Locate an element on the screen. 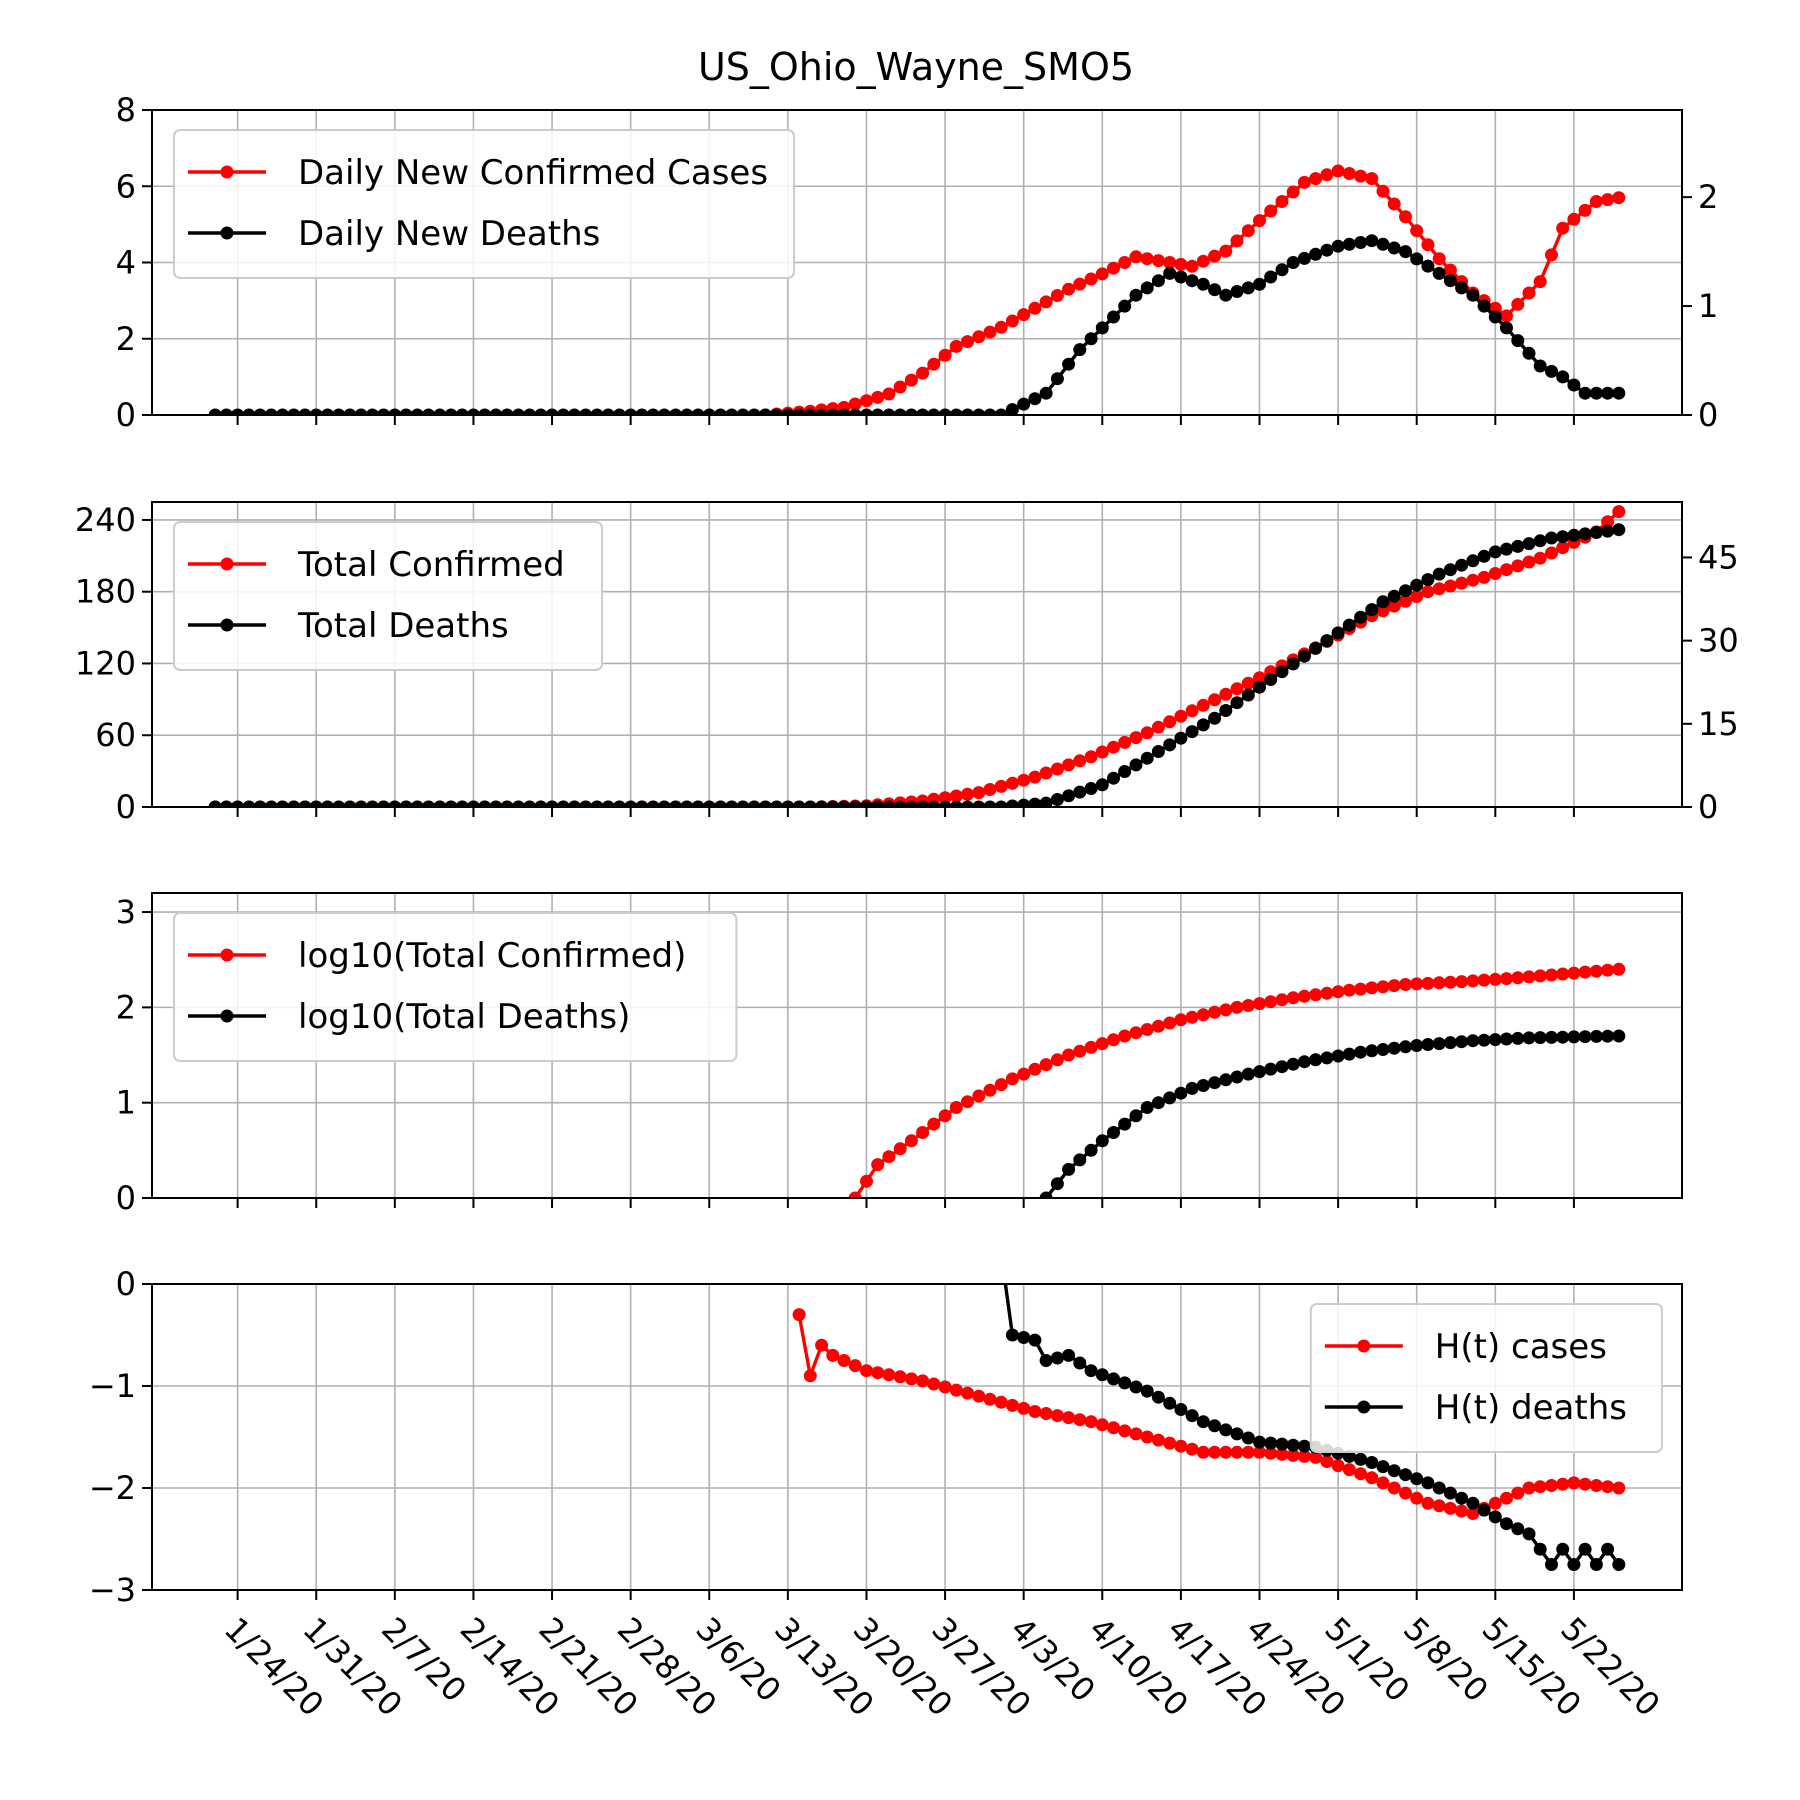 This screenshot has height=1800, width=1800. legend-box is located at coordinates (455, 987).